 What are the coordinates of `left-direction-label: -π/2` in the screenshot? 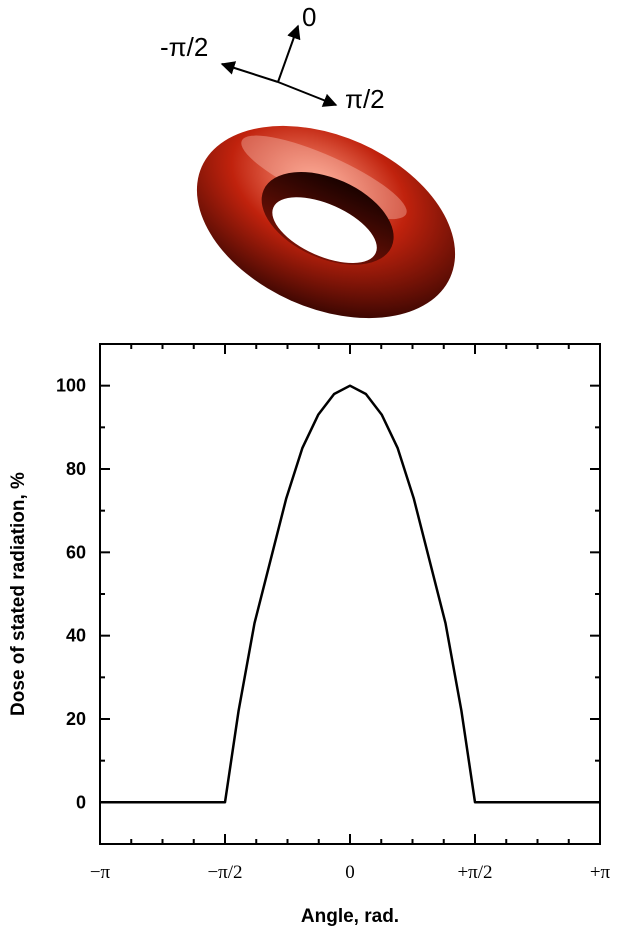 It's located at (184, 47).